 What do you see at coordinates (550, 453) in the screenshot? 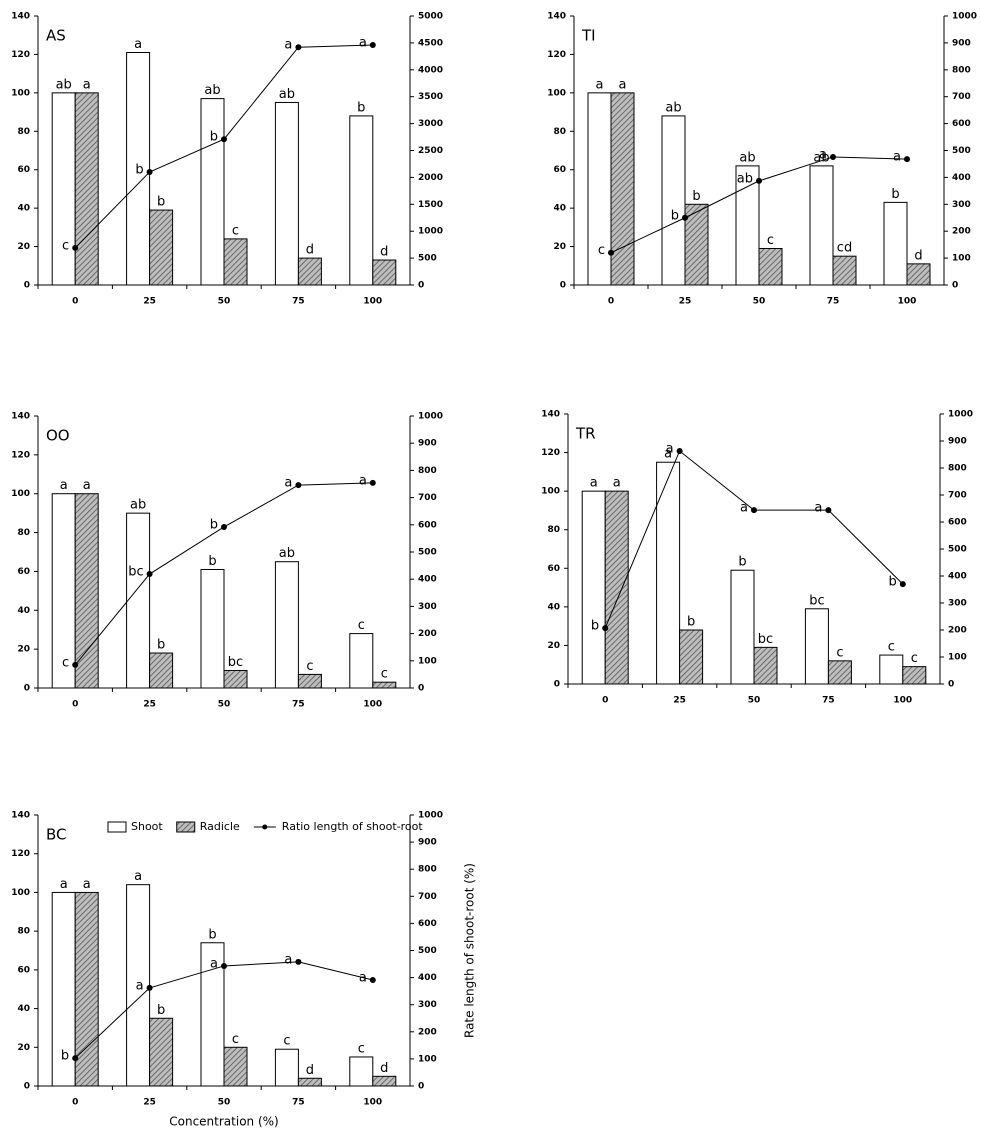
I see `y-tick-label: 120` at bounding box center [550, 453].